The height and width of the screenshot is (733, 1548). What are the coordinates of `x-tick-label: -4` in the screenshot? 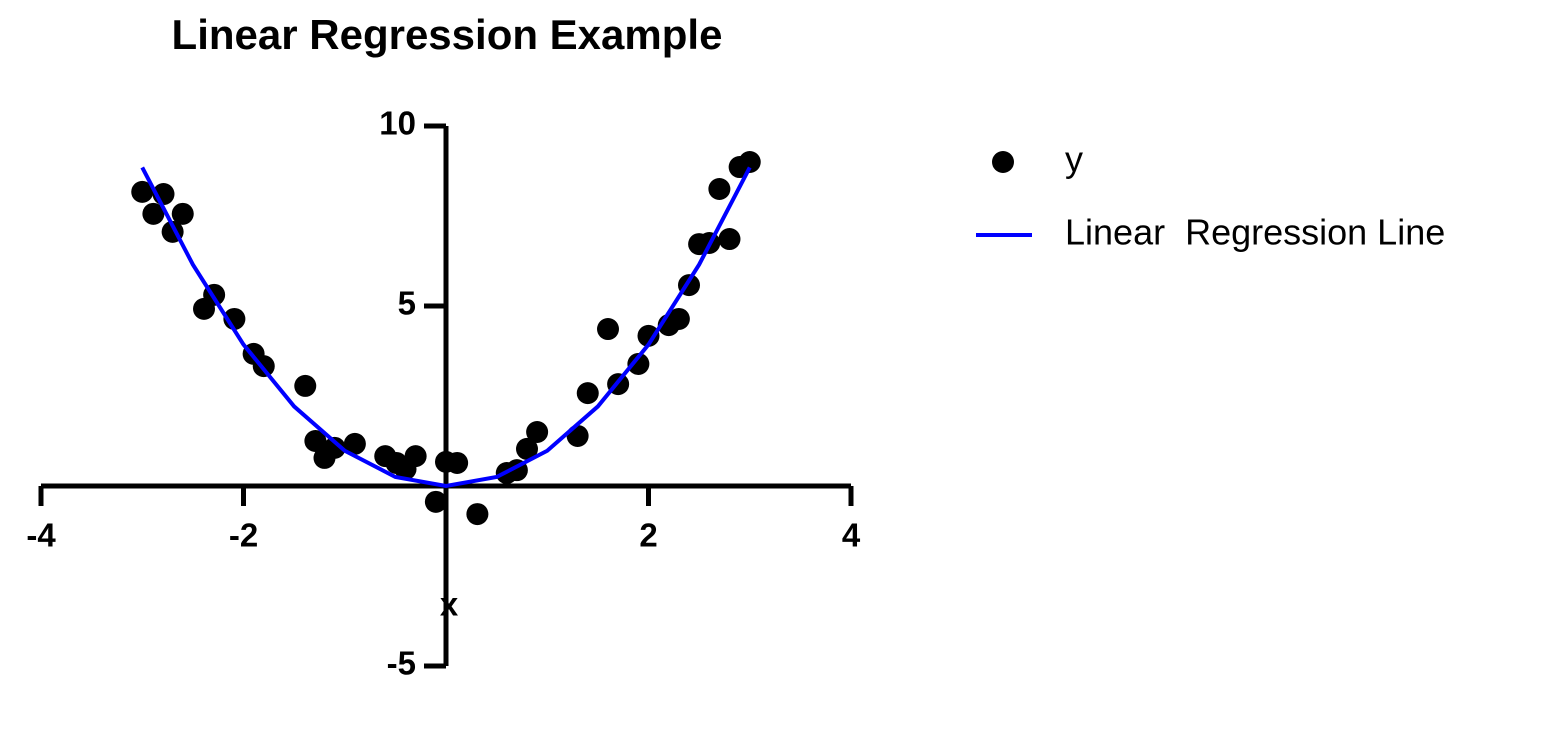 It's located at (41, 535).